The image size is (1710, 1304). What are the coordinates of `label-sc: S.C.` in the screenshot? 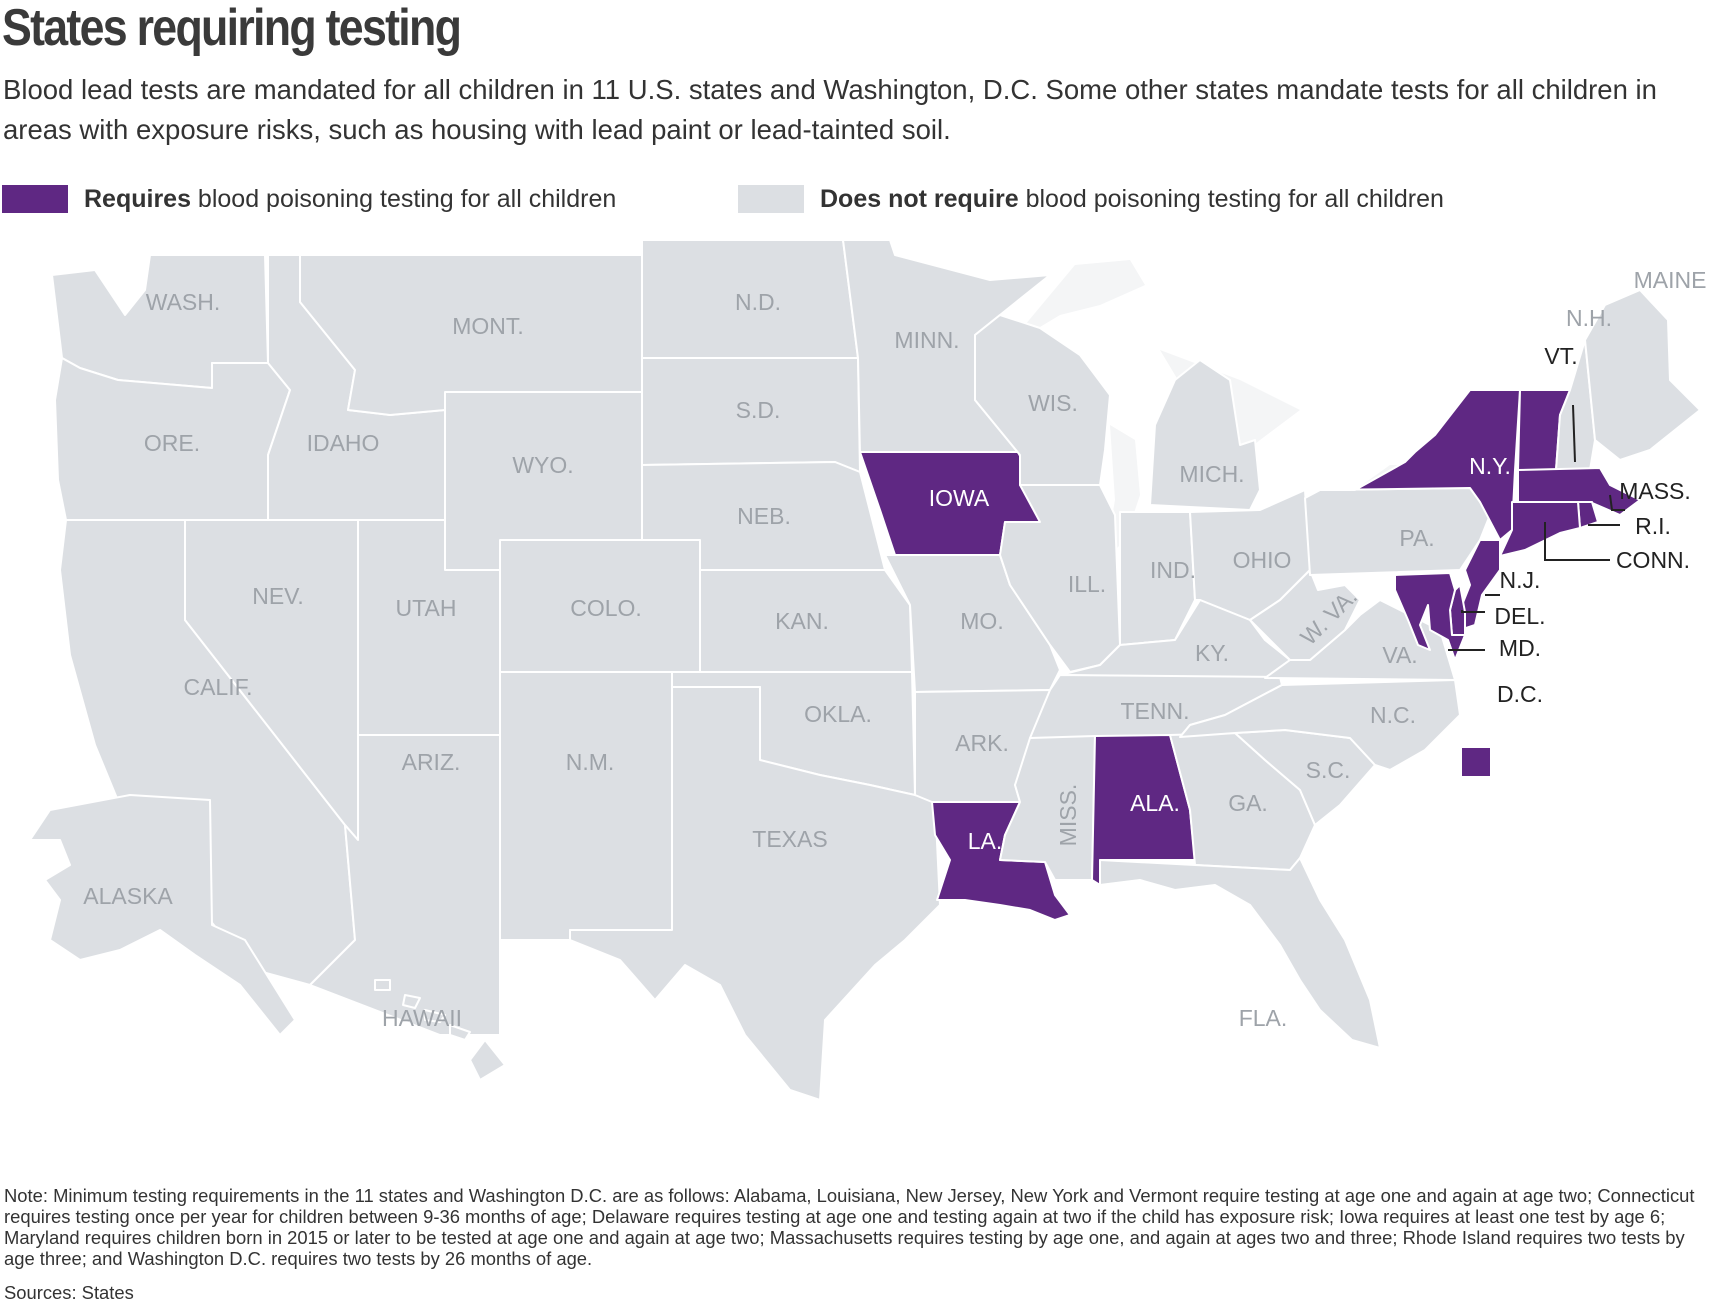 It's located at (1328, 770).